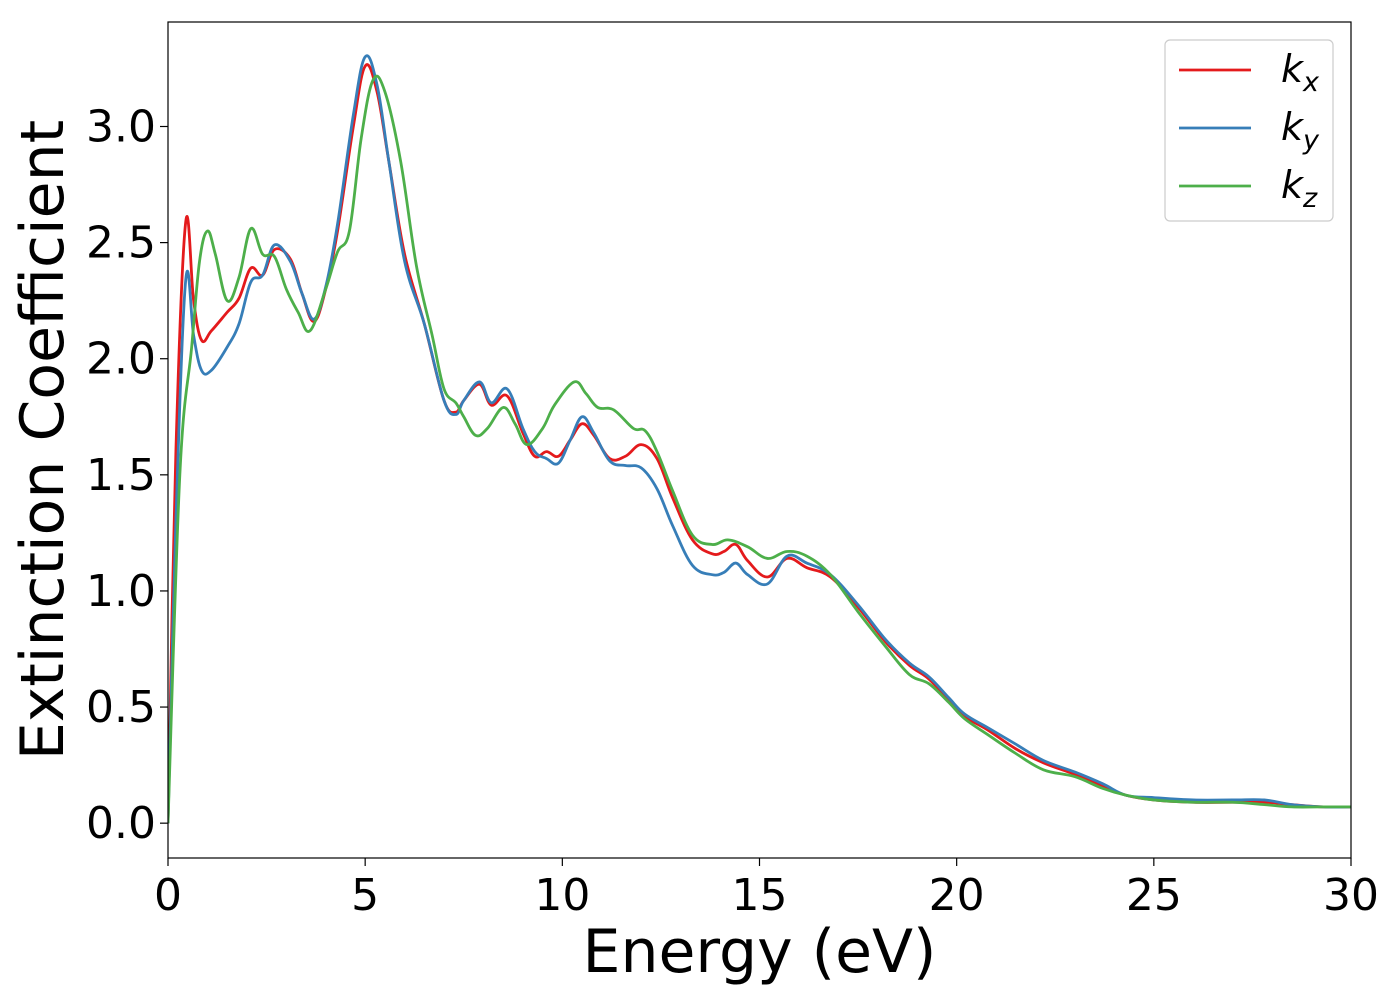  What do you see at coordinates (121, 359) in the screenshot?
I see `y-tick-label: 2.0` at bounding box center [121, 359].